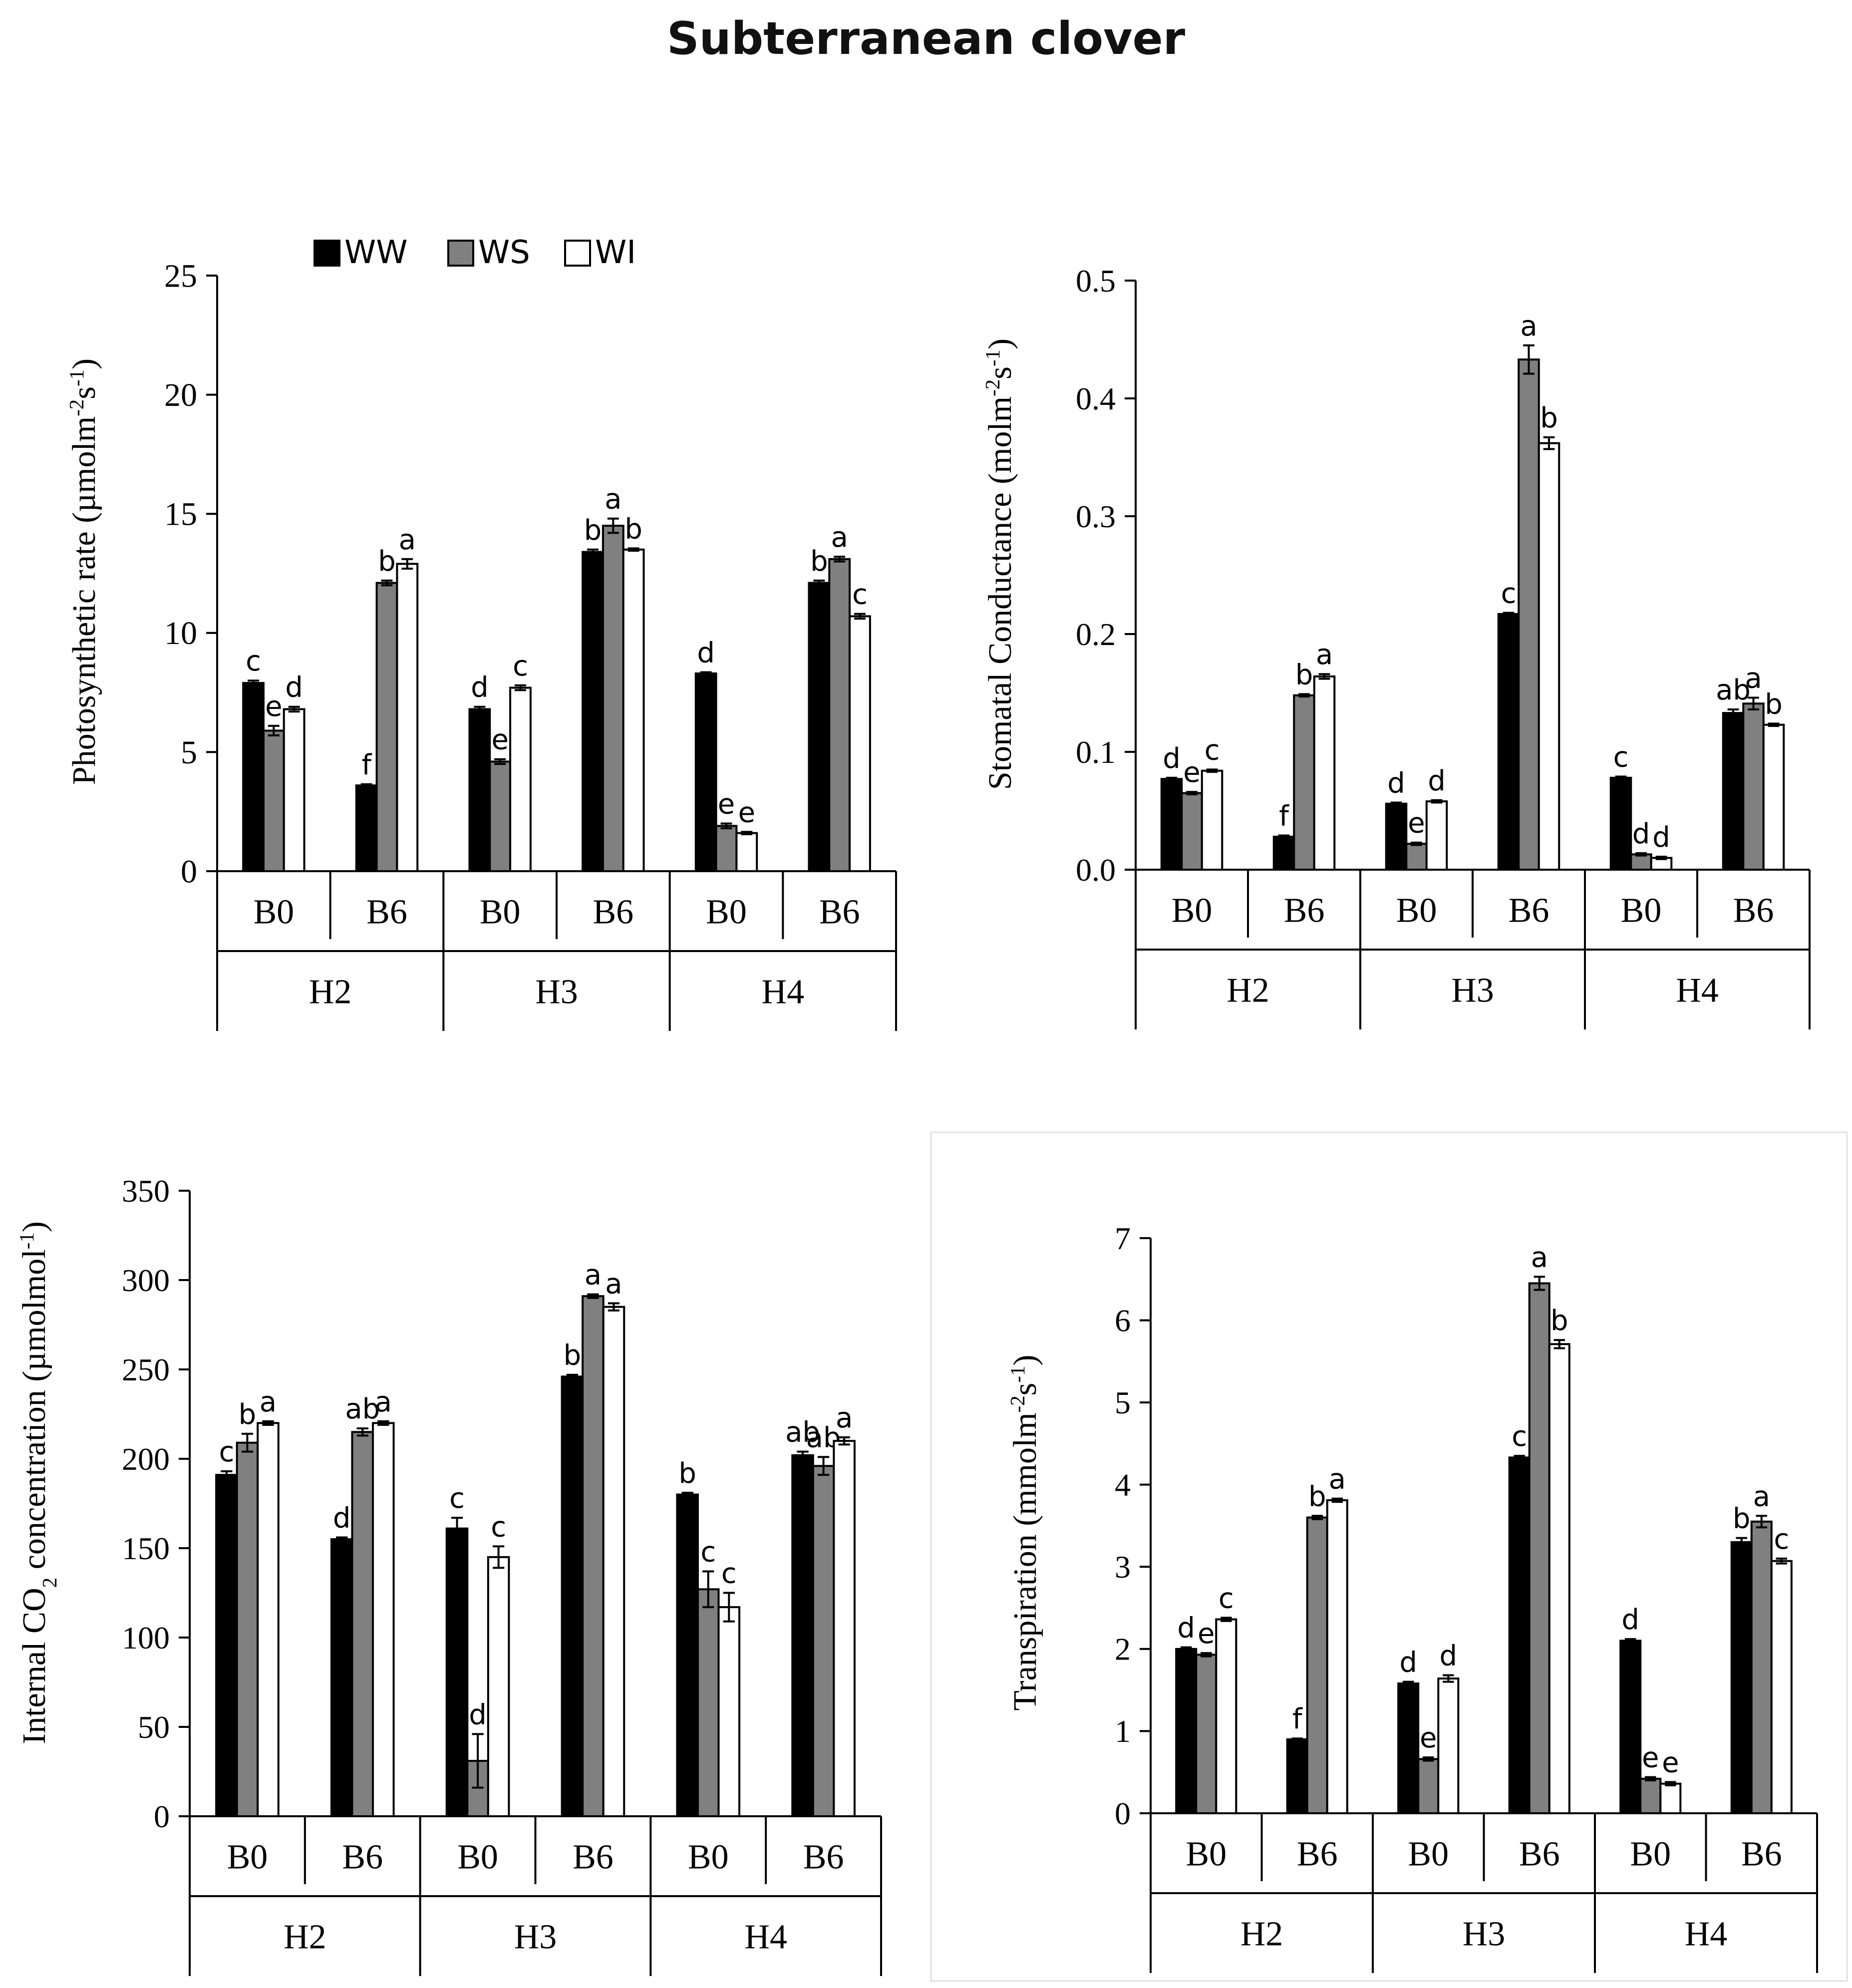 This screenshot has width=1852, height=1988. I want to click on y-tick-label: 250, so click(146, 1369).